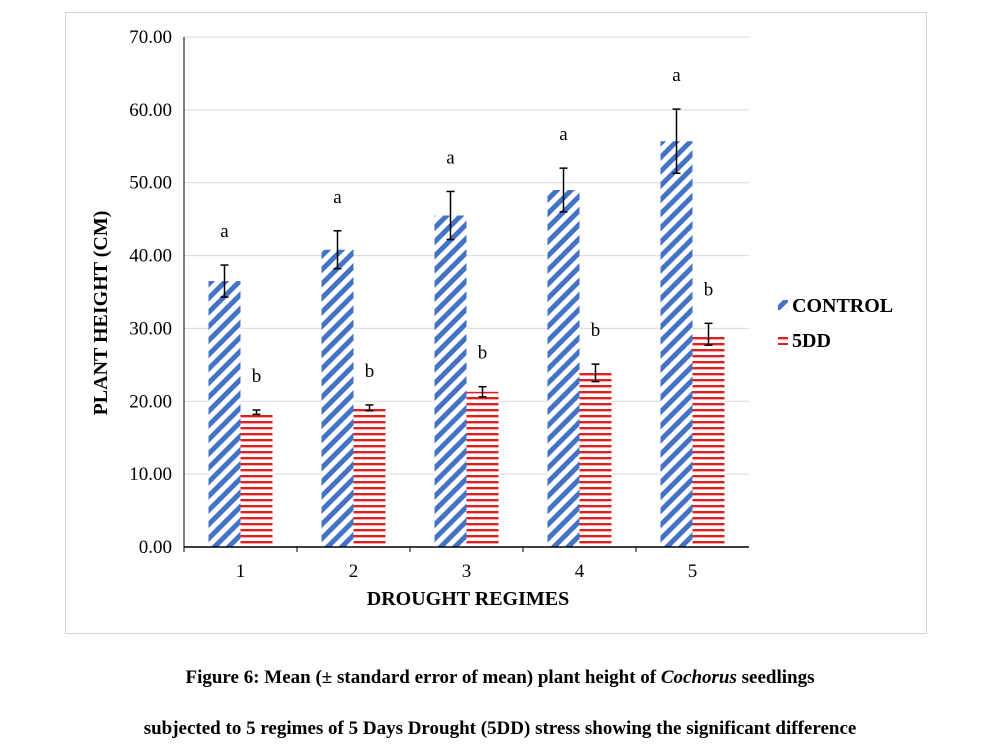 Image resolution: width=1000 pixels, height=750 pixels. What do you see at coordinates (354, 571) in the screenshot?
I see `x-tick-label: 2` at bounding box center [354, 571].